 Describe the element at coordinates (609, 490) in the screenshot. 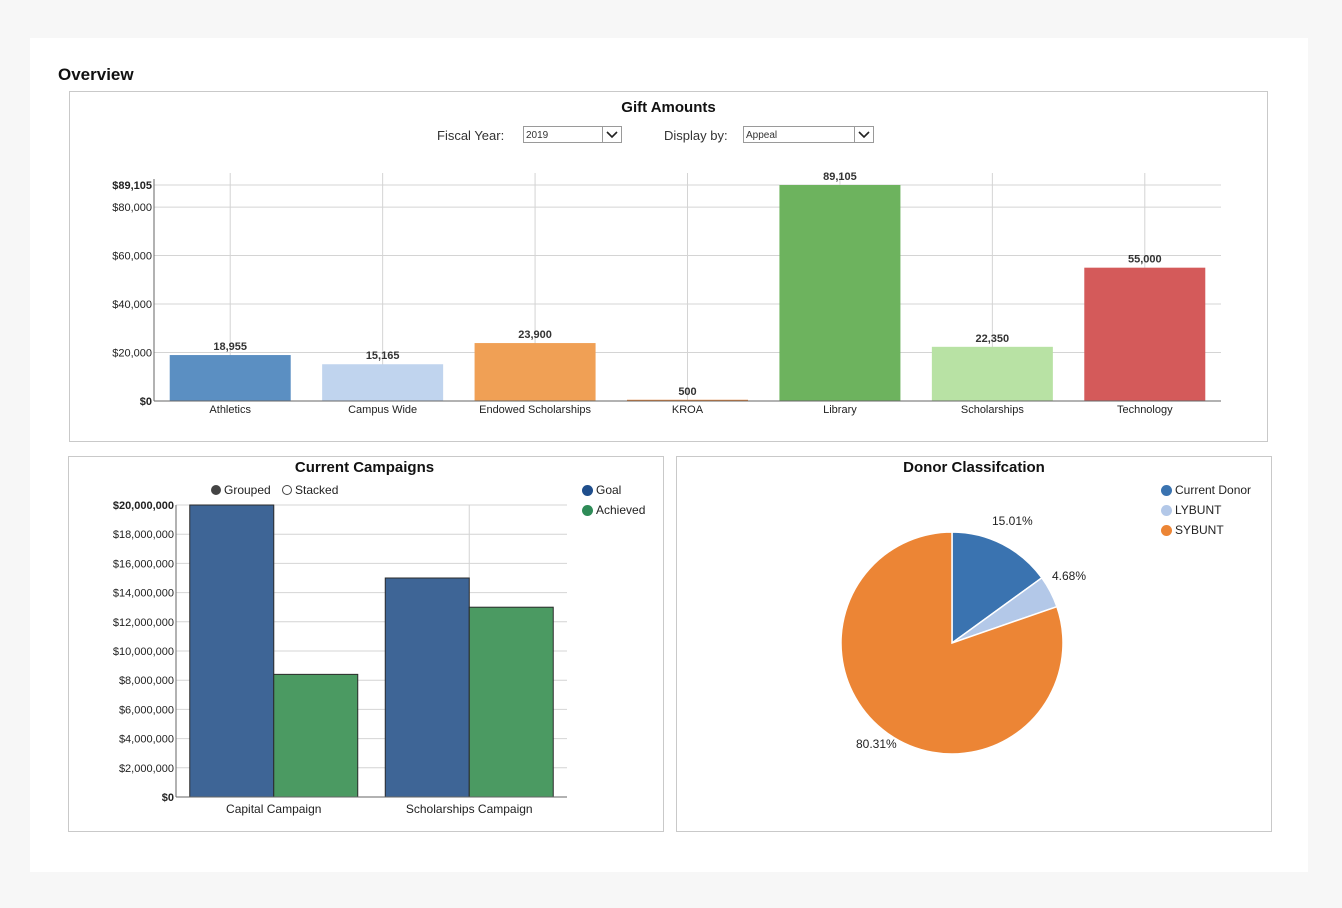

I see `legend-label-goal: Goal` at that location.